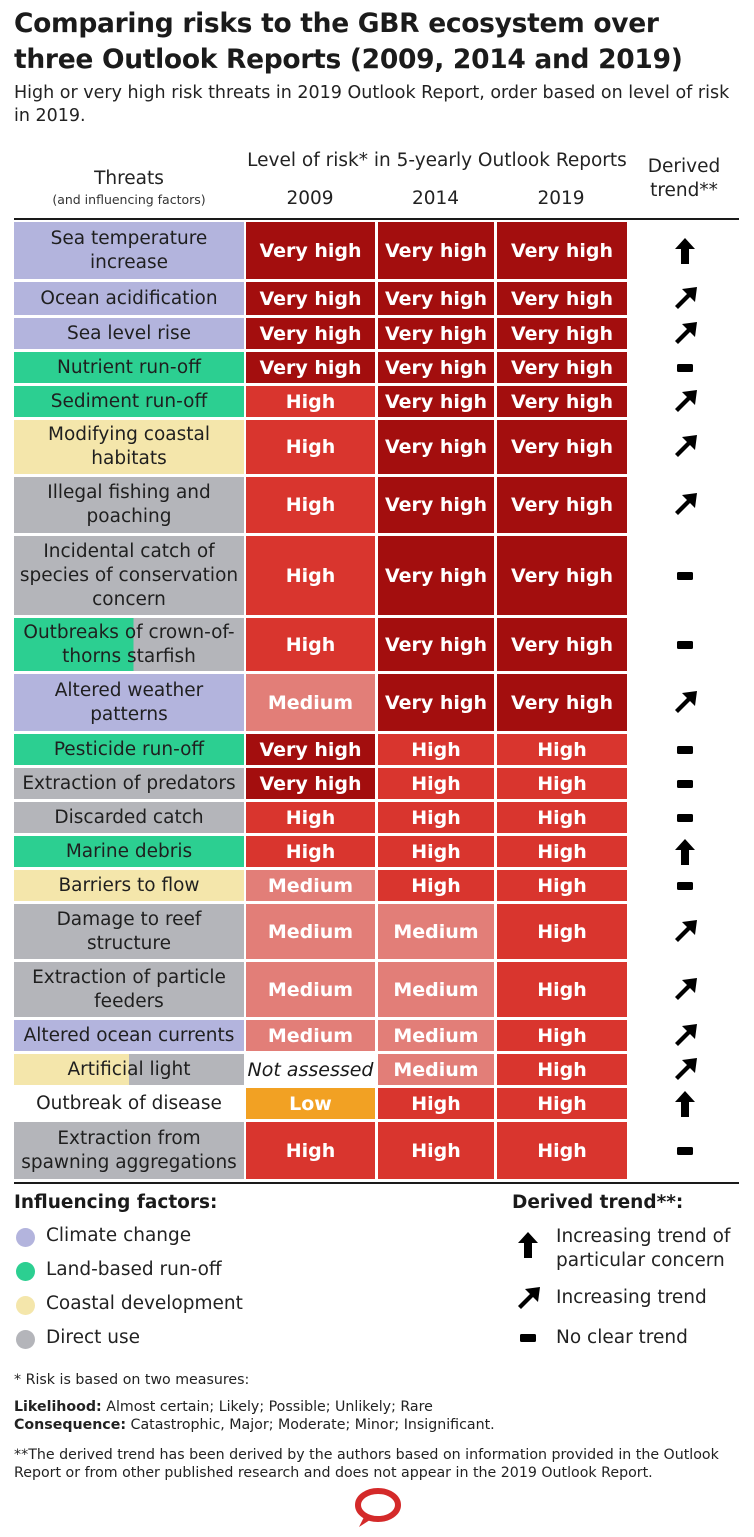  Describe the element at coordinates (134, 1269) in the screenshot. I see `legend-land-based-run-off: Land-based run-off` at that location.